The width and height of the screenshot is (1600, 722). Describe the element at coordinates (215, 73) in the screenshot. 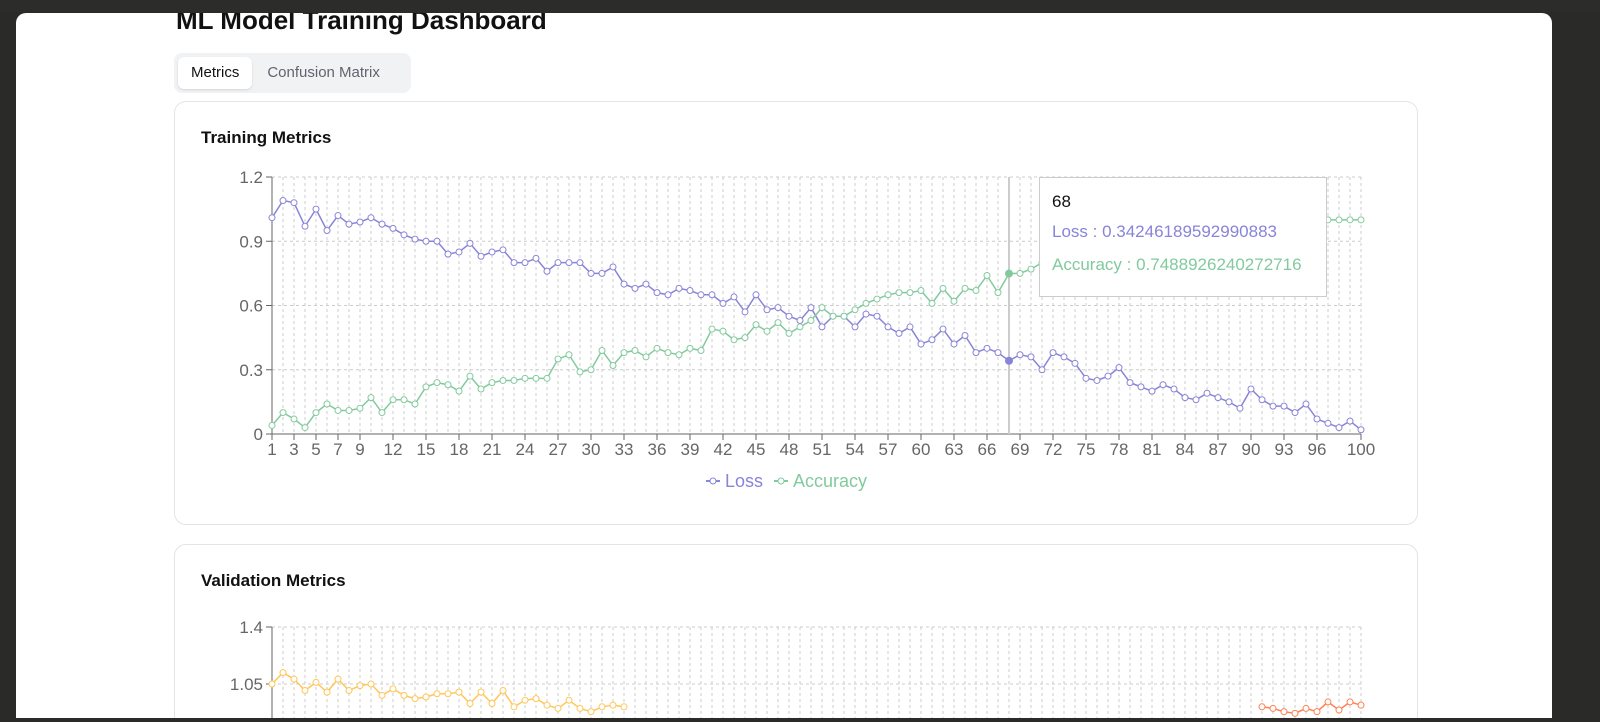

I see `tab-metrics: Metrics` at that location.